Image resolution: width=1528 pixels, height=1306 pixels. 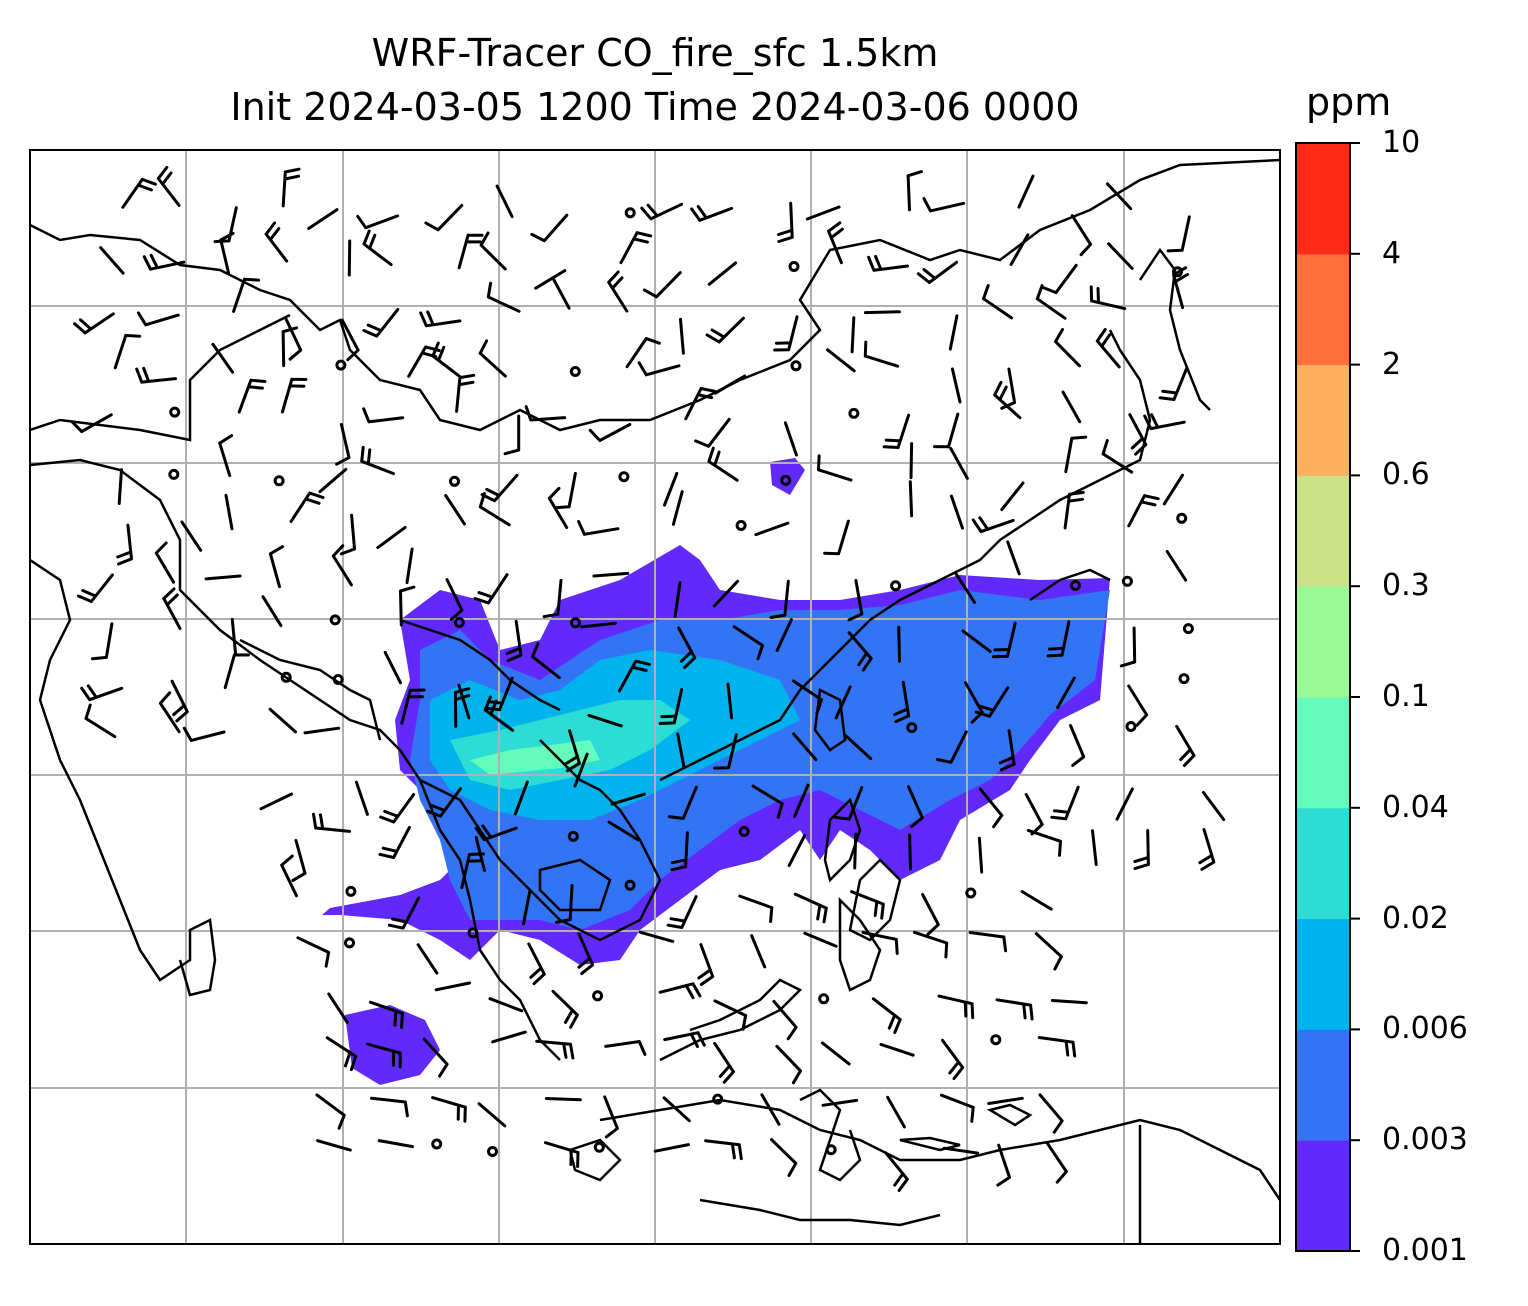 I want to click on colorbar-tick-label: 0.04, so click(x=1415, y=807).